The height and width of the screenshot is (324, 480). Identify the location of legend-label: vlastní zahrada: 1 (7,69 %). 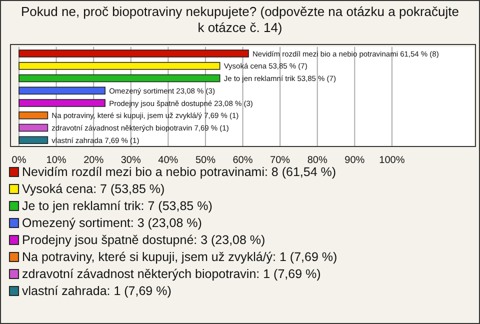
(97, 291).